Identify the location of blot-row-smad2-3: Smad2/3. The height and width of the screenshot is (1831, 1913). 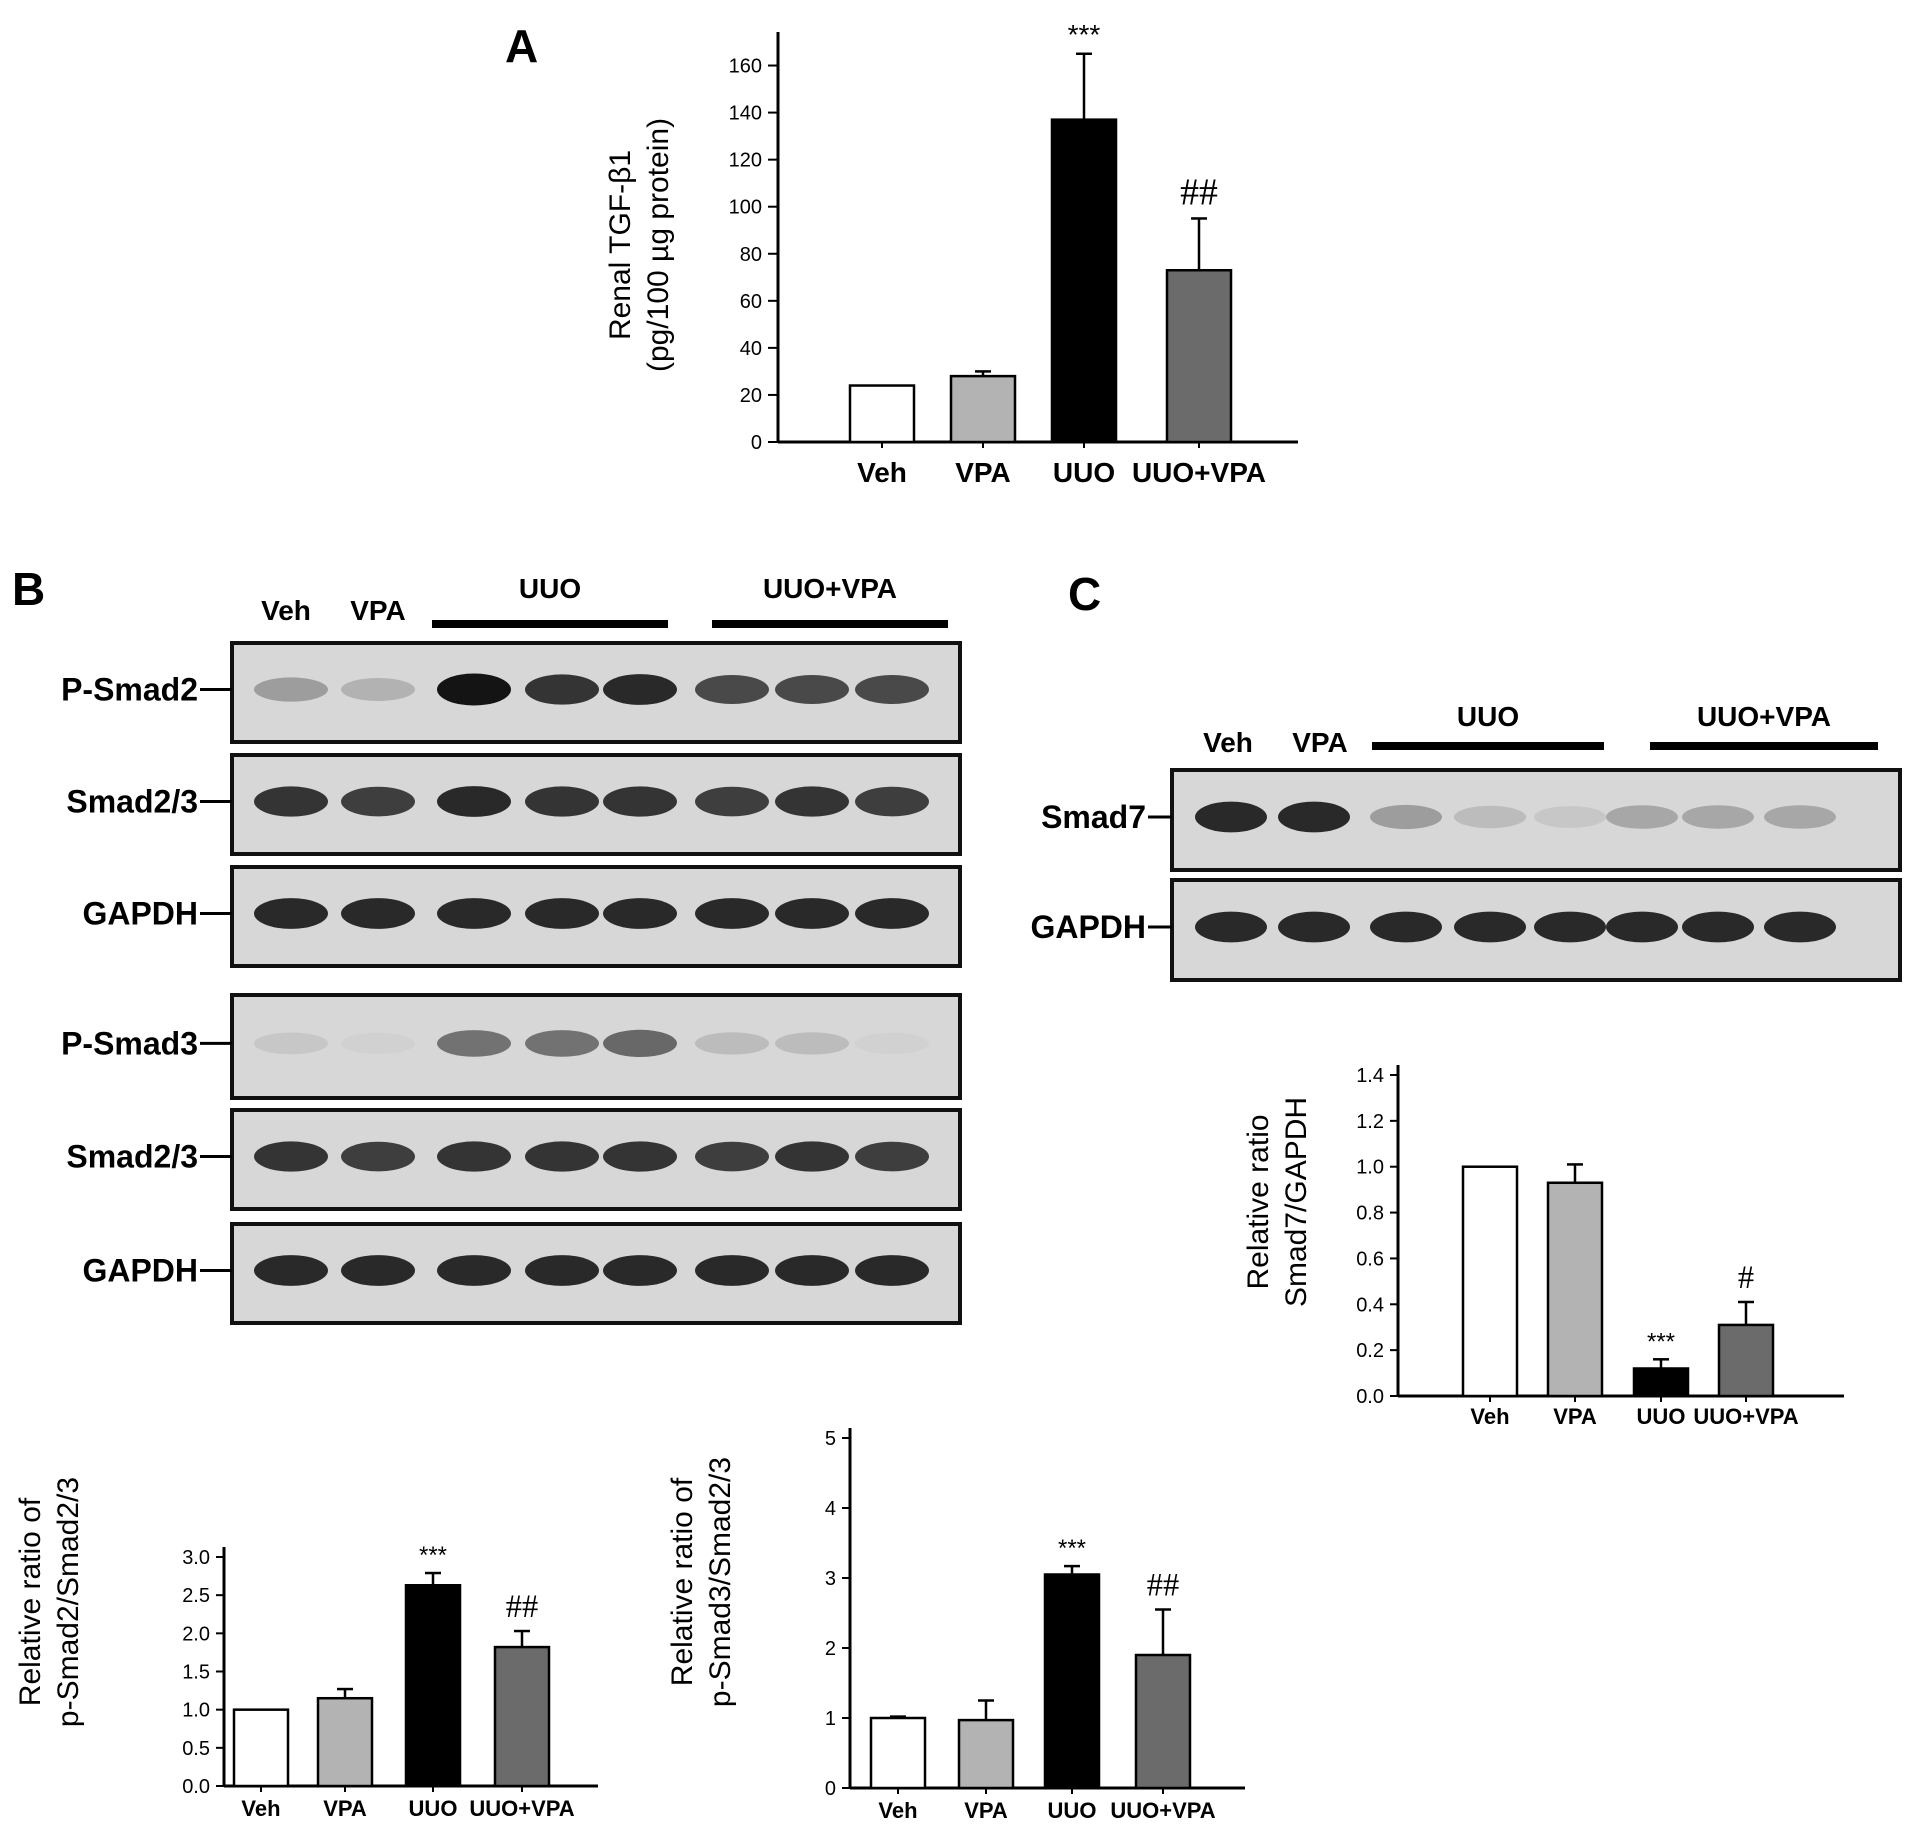
(514, 804).